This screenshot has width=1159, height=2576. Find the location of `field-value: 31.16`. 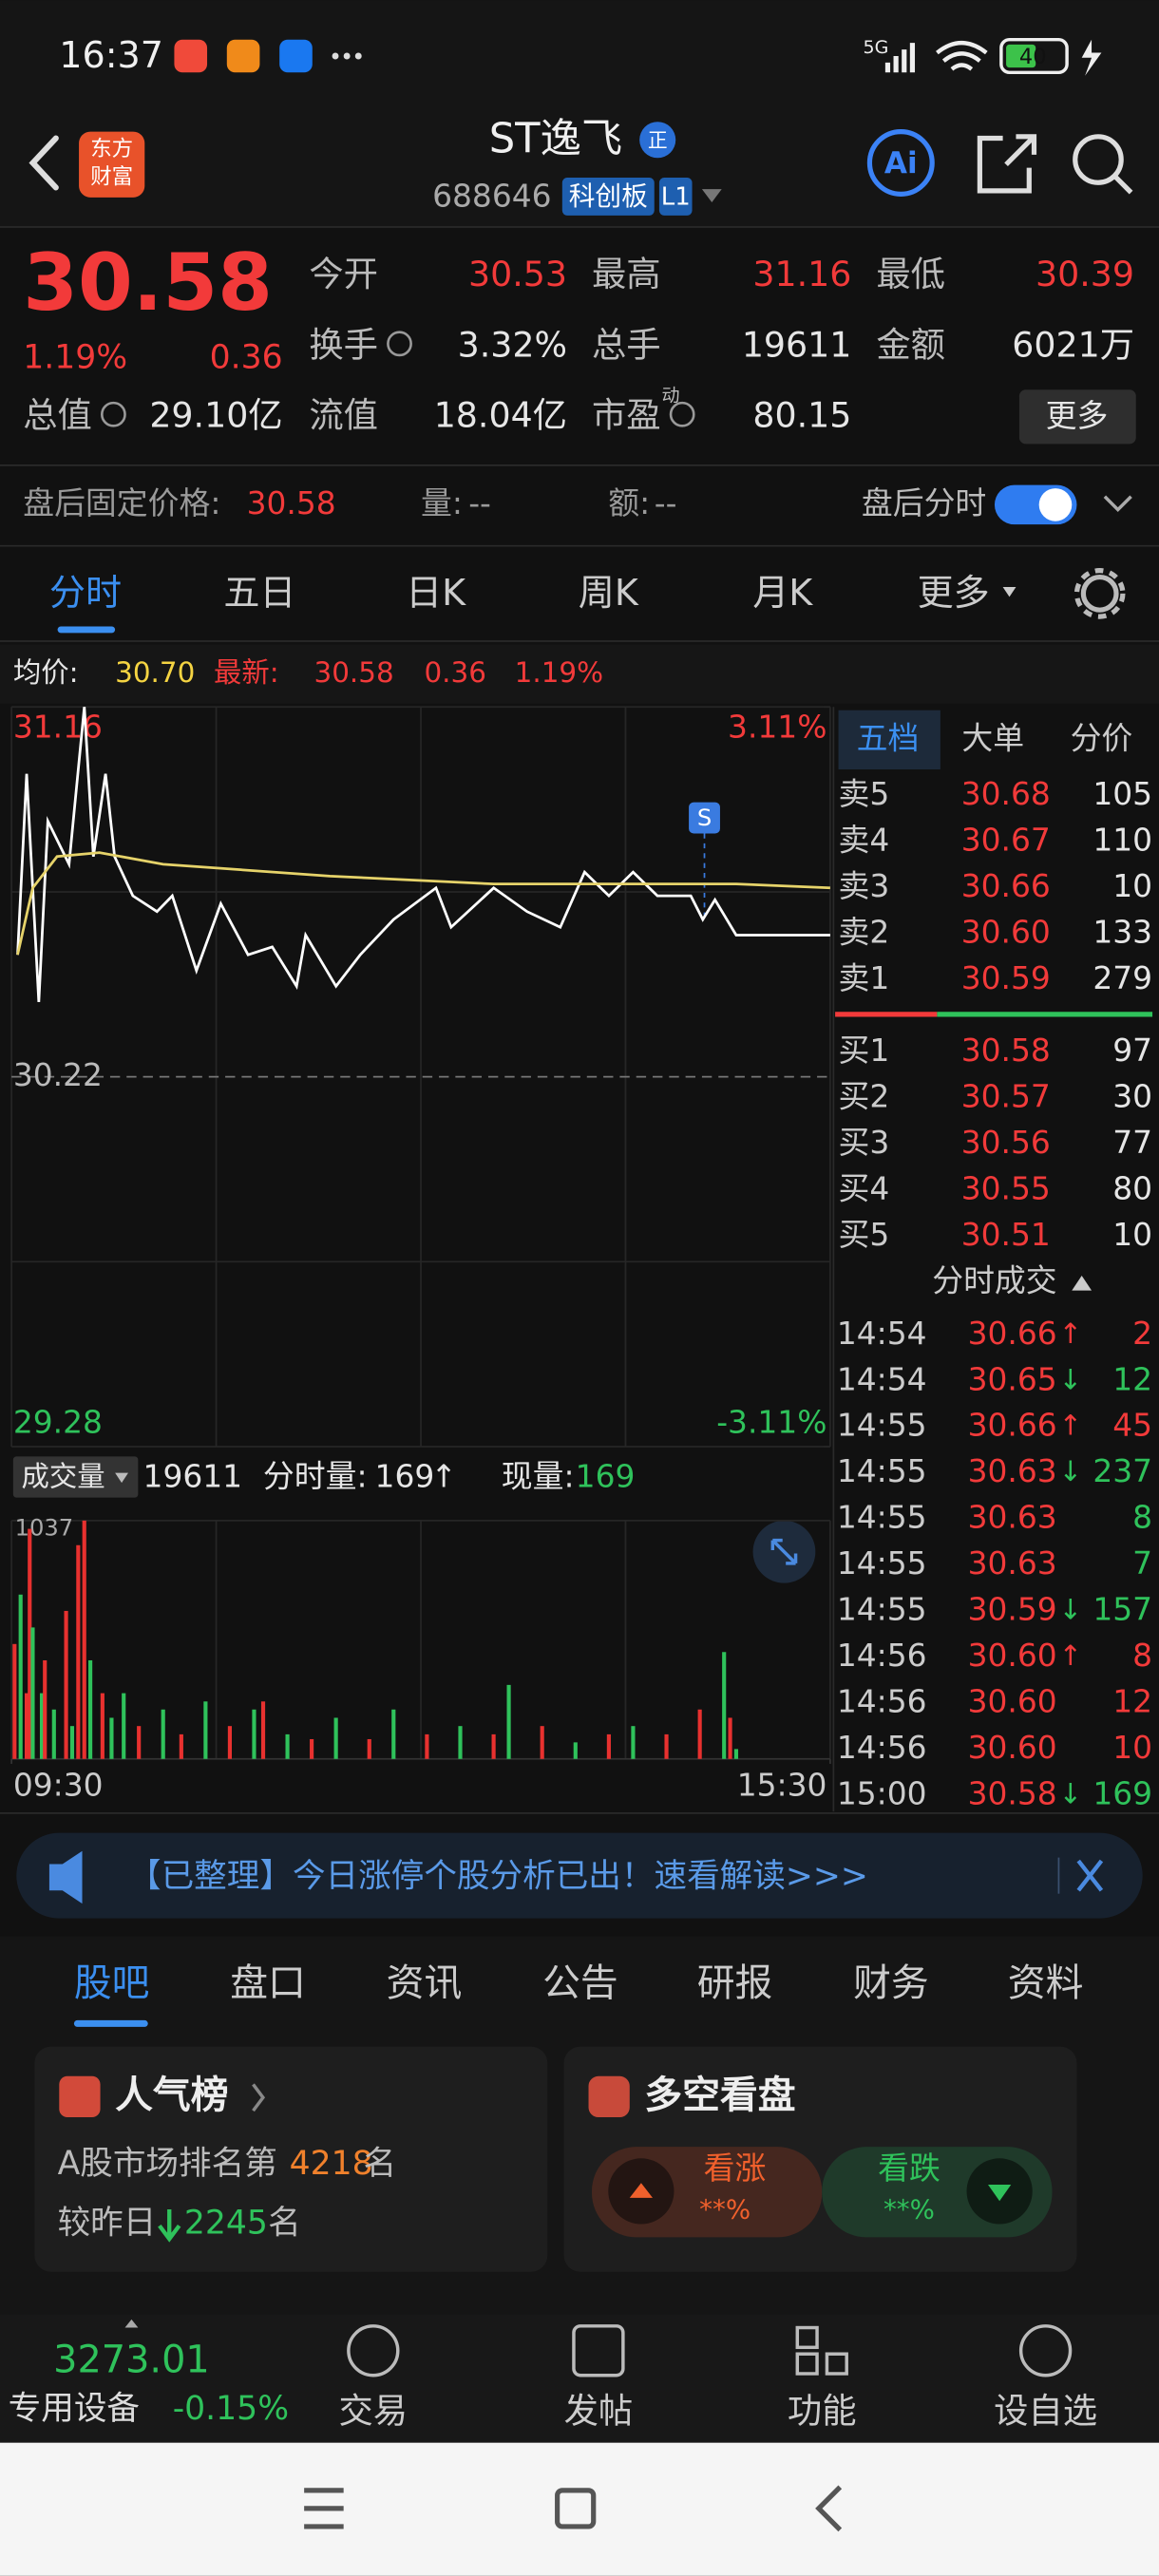

field-value: 31.16 is located at coordinates (801, 274).